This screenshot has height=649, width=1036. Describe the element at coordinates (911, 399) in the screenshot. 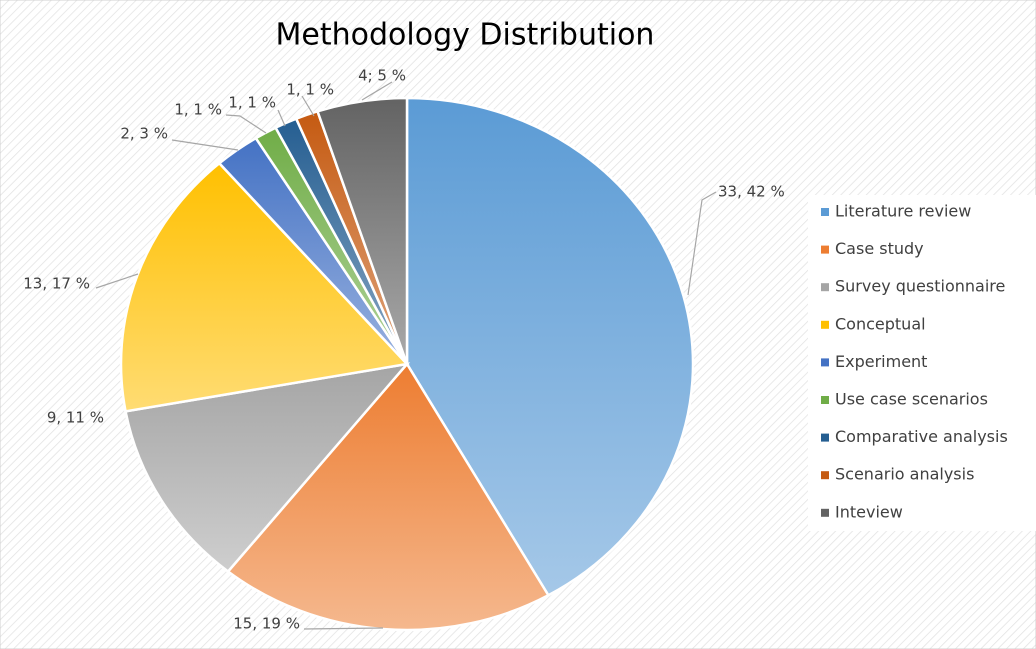

I see `legend-label: Use case scenarios` at that location.